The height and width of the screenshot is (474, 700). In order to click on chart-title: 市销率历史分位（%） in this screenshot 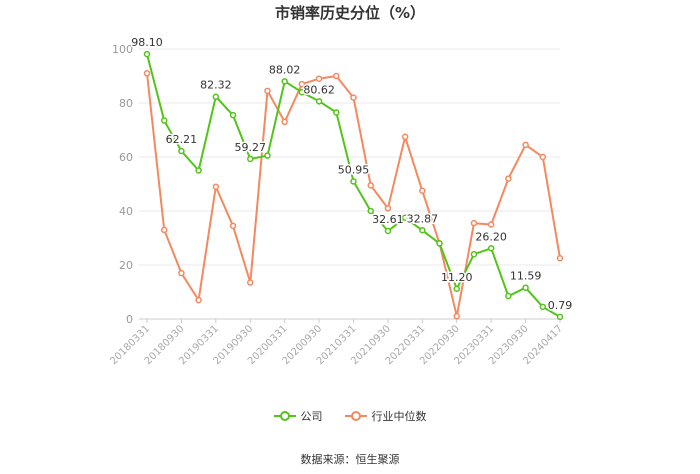, I will do `click(350, 13)`.